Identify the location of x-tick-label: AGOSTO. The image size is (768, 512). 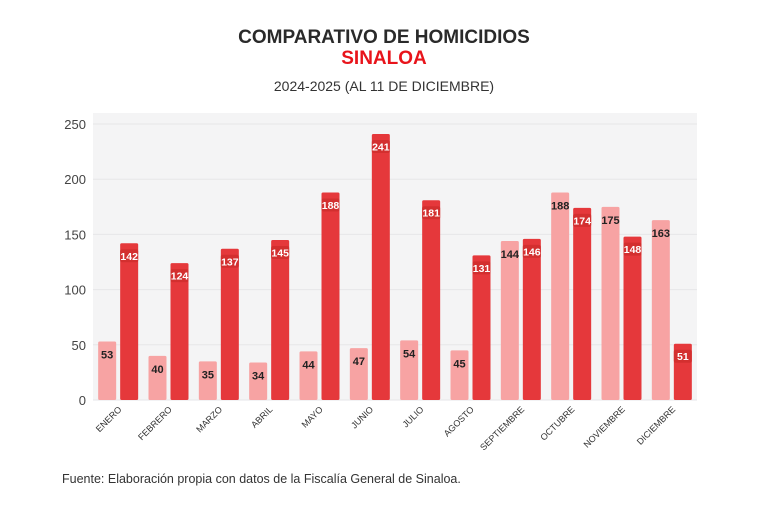
(459, 421).